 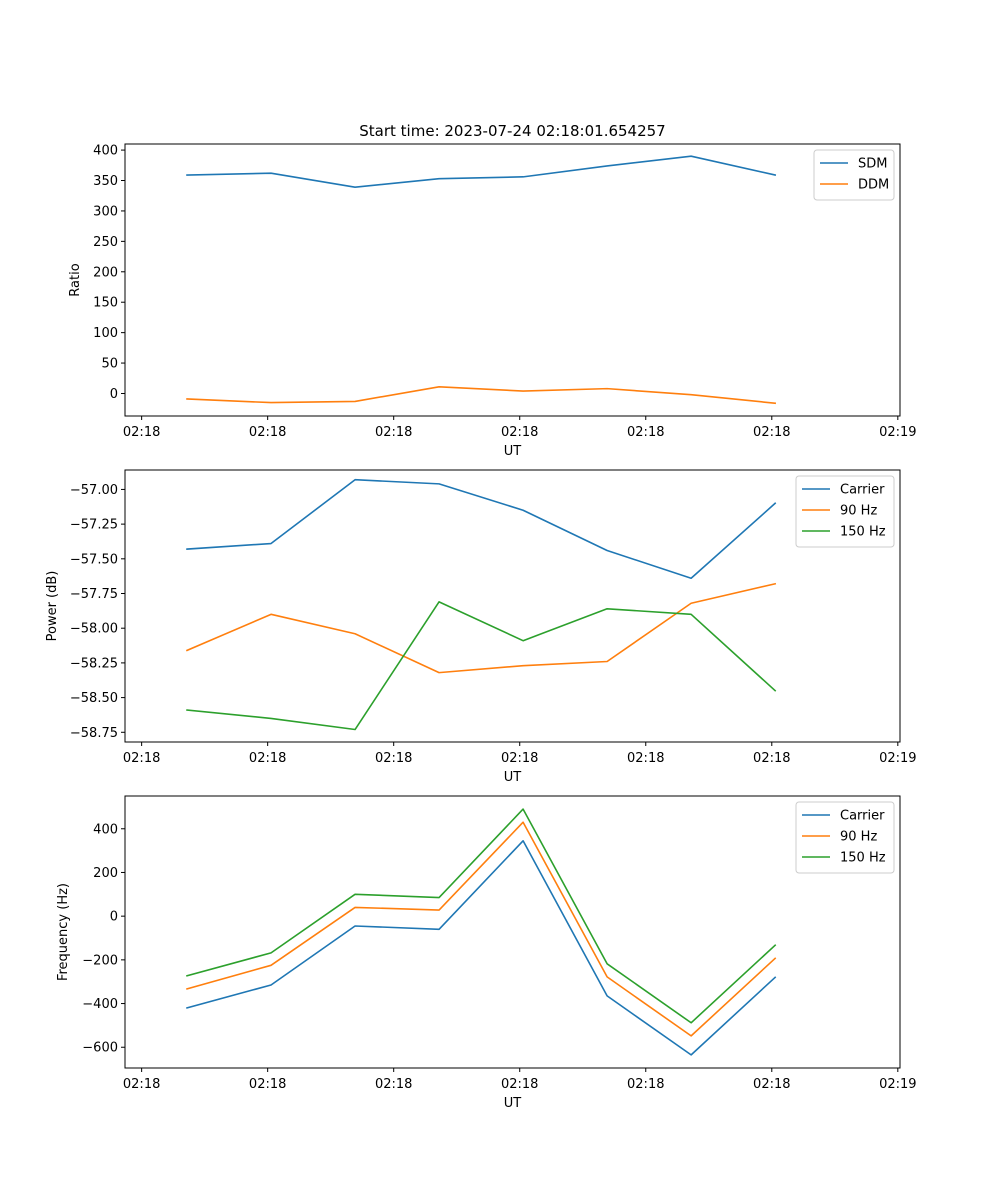 I want to click on legend: SDM DDM, so click(x=854, y=175).